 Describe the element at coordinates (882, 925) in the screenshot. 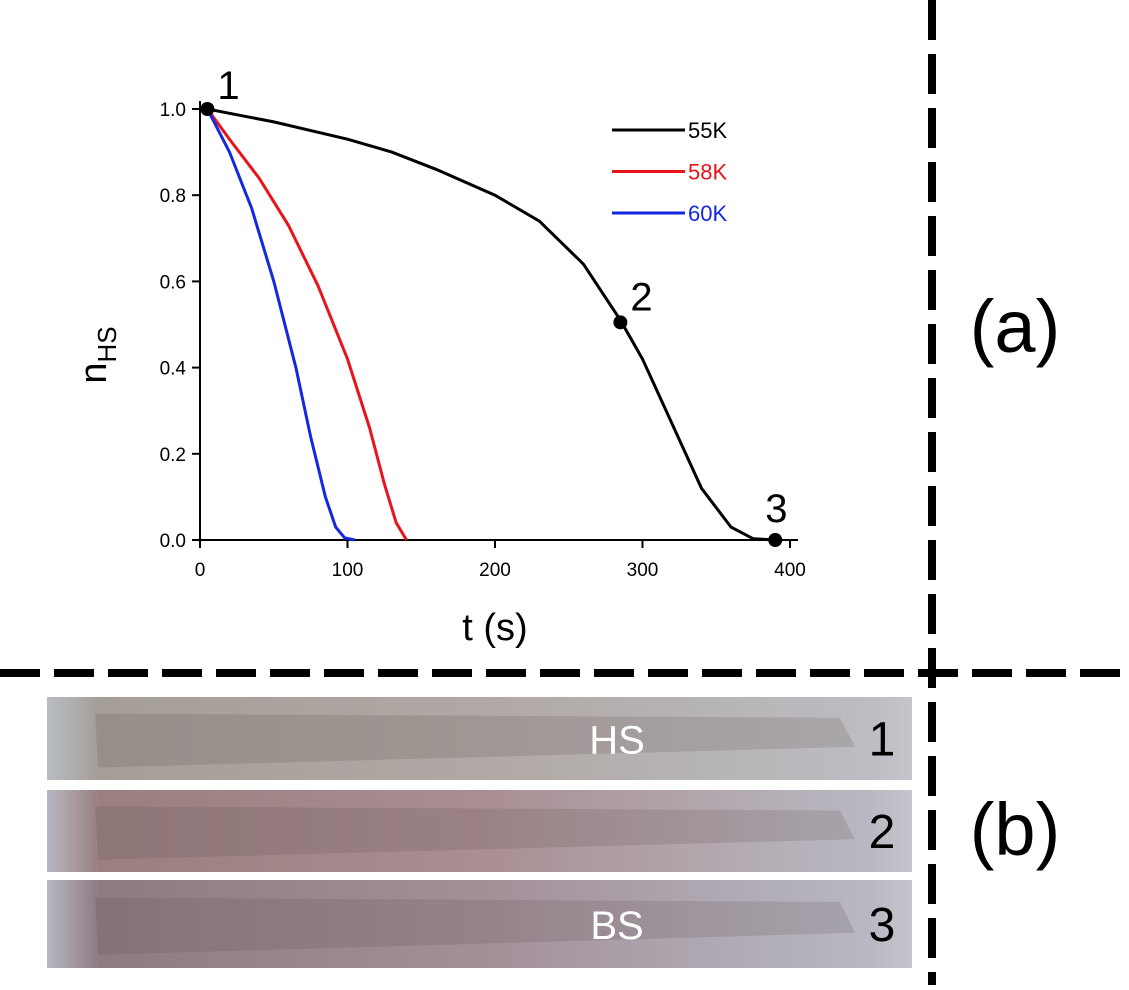

I see `photo-number: 3` at that location.